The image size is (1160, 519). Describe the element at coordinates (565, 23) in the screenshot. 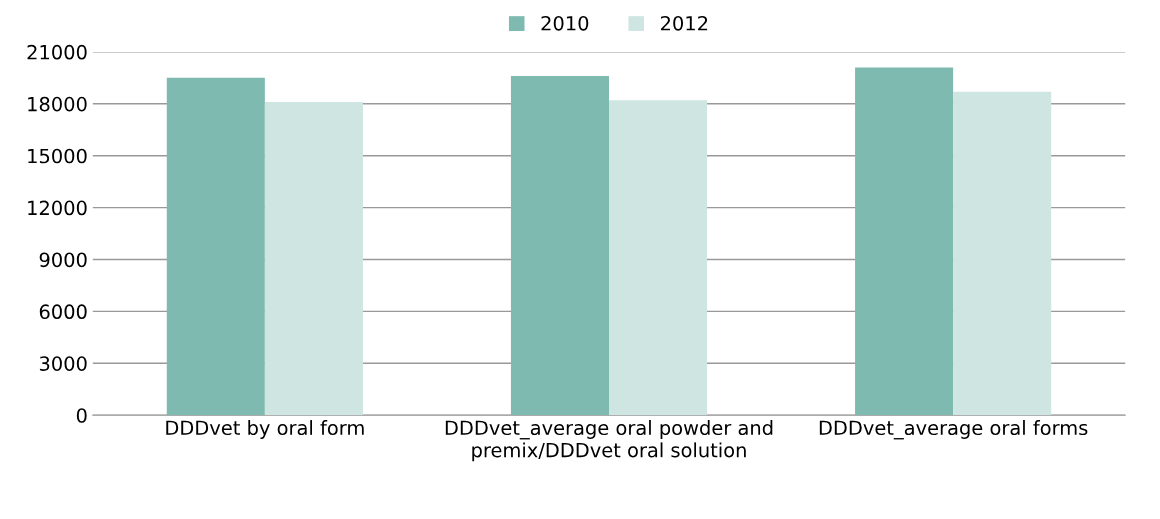

I see `legend-label: 2010` at that location.